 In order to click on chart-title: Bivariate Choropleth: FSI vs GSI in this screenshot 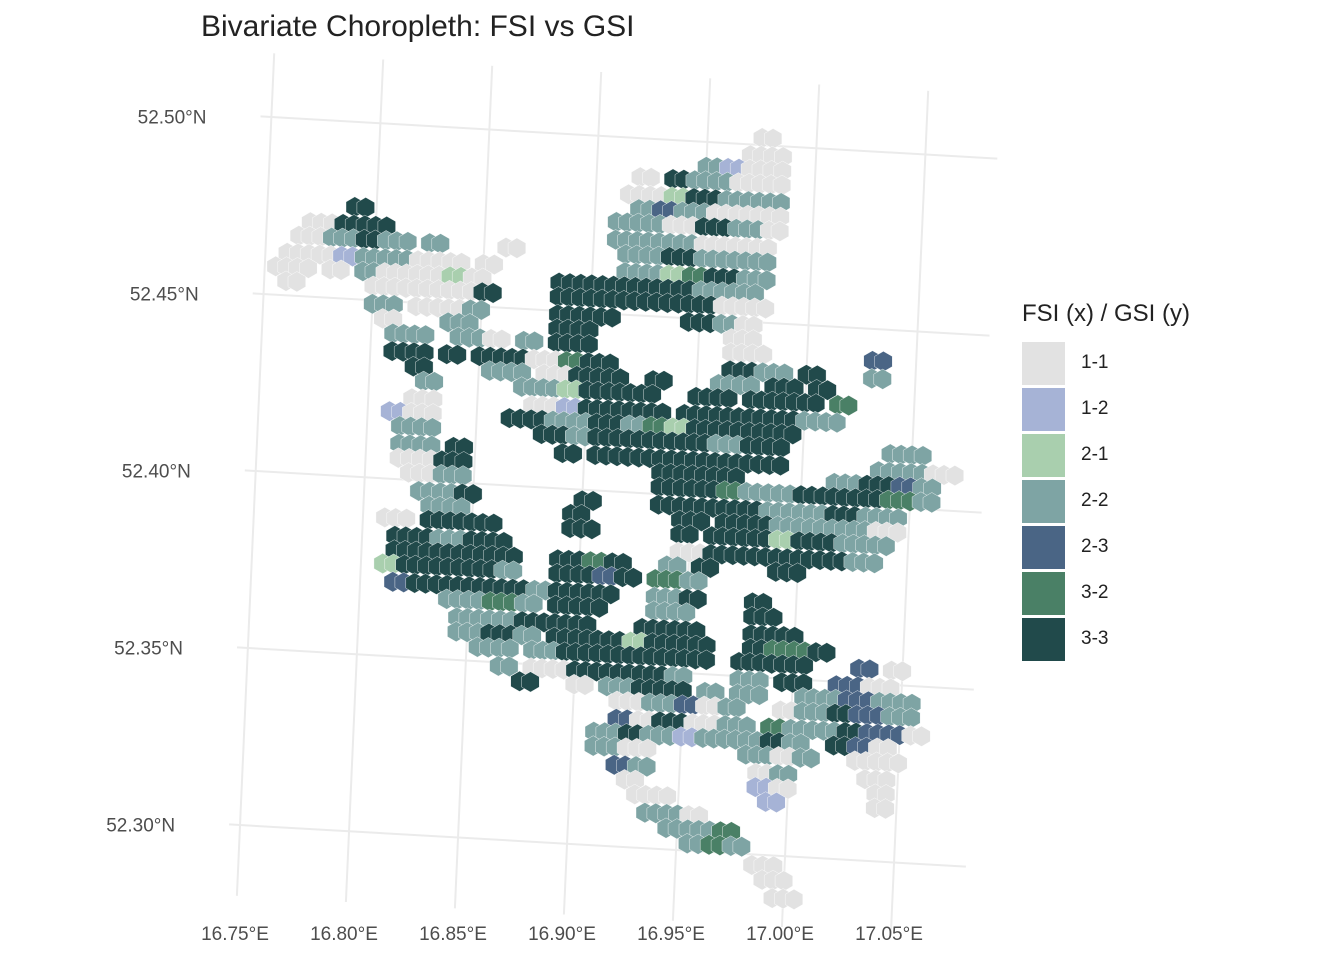, I will do `click(418, 26)`.